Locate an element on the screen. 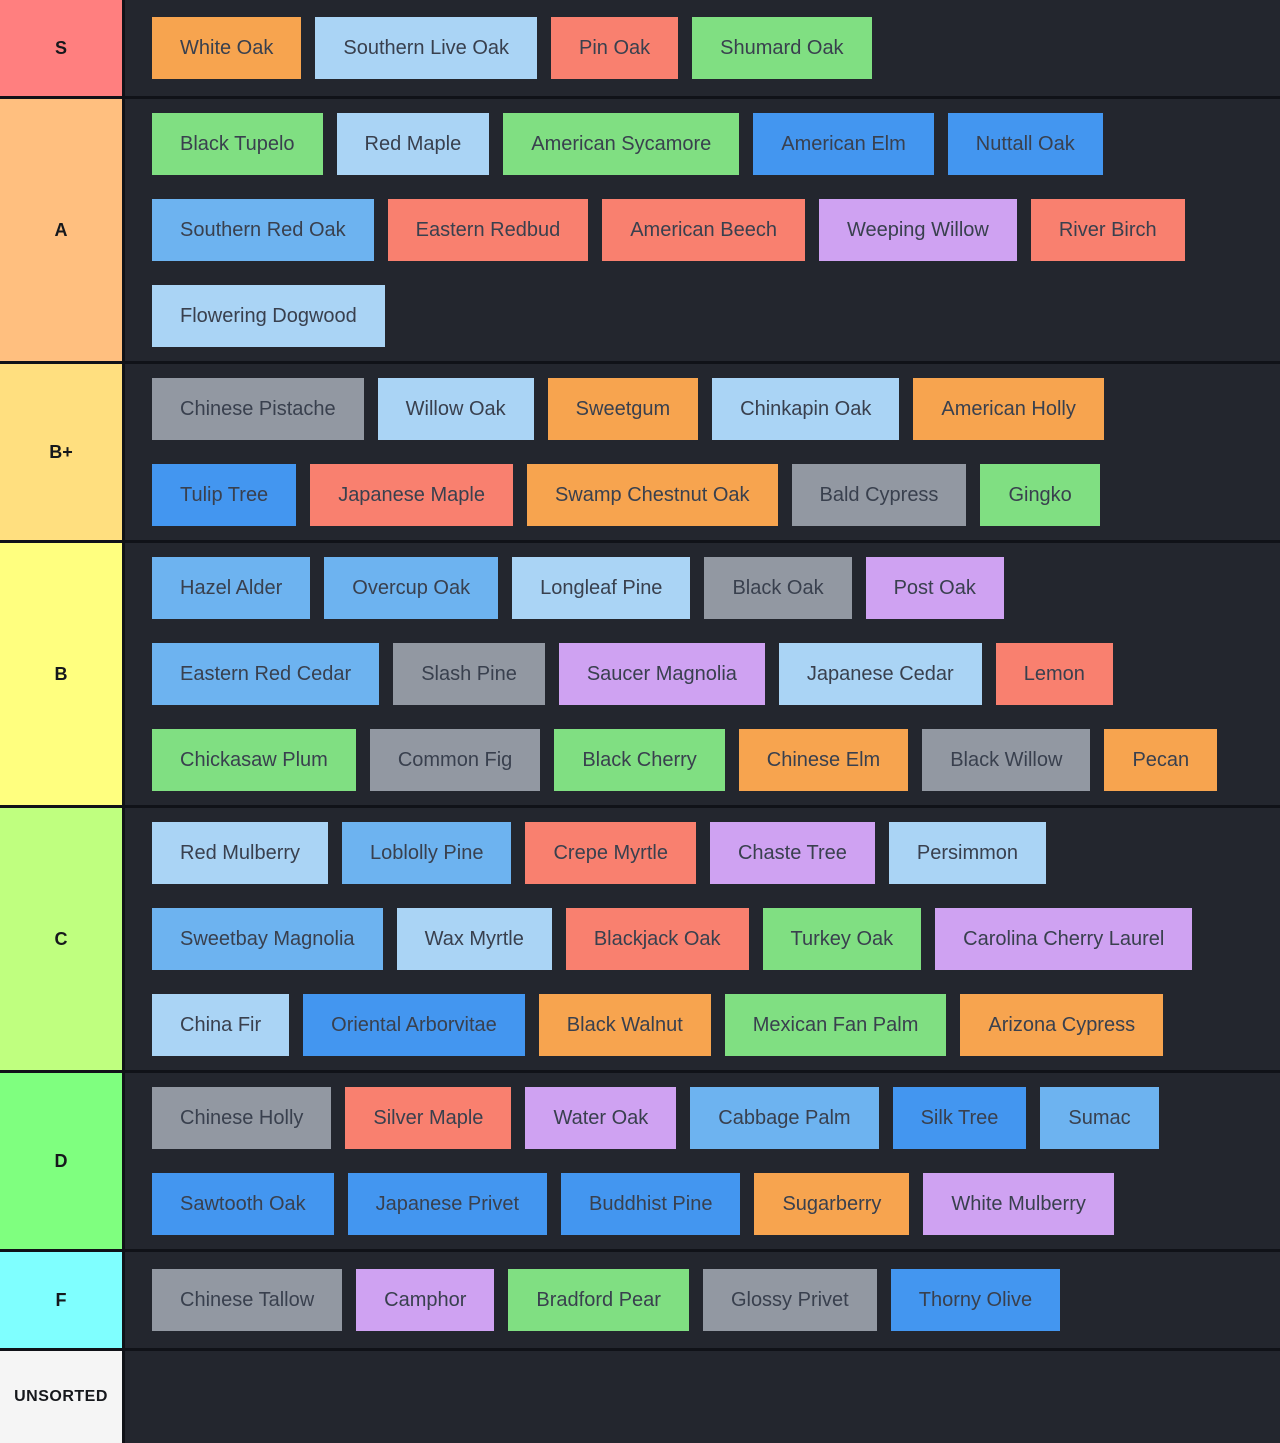 This screenshot has width=1280, height=1443. tier-item: Overcup Oak is located at coordinates (411, 588).